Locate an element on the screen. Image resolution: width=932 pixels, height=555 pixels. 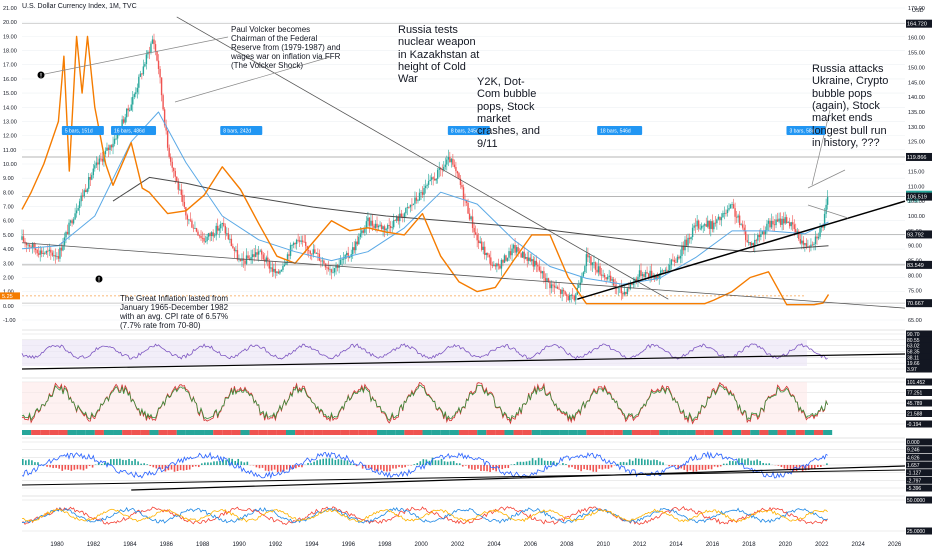
panel-label: -2.797 is located at coordinates (914, 481).